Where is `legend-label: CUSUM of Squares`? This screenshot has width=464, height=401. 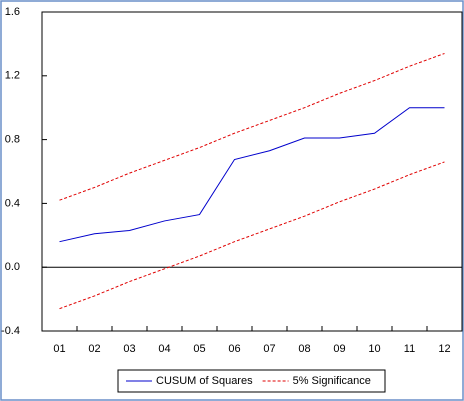
legend-label: CUSUM of Squares is located at coordinates (204, 381).